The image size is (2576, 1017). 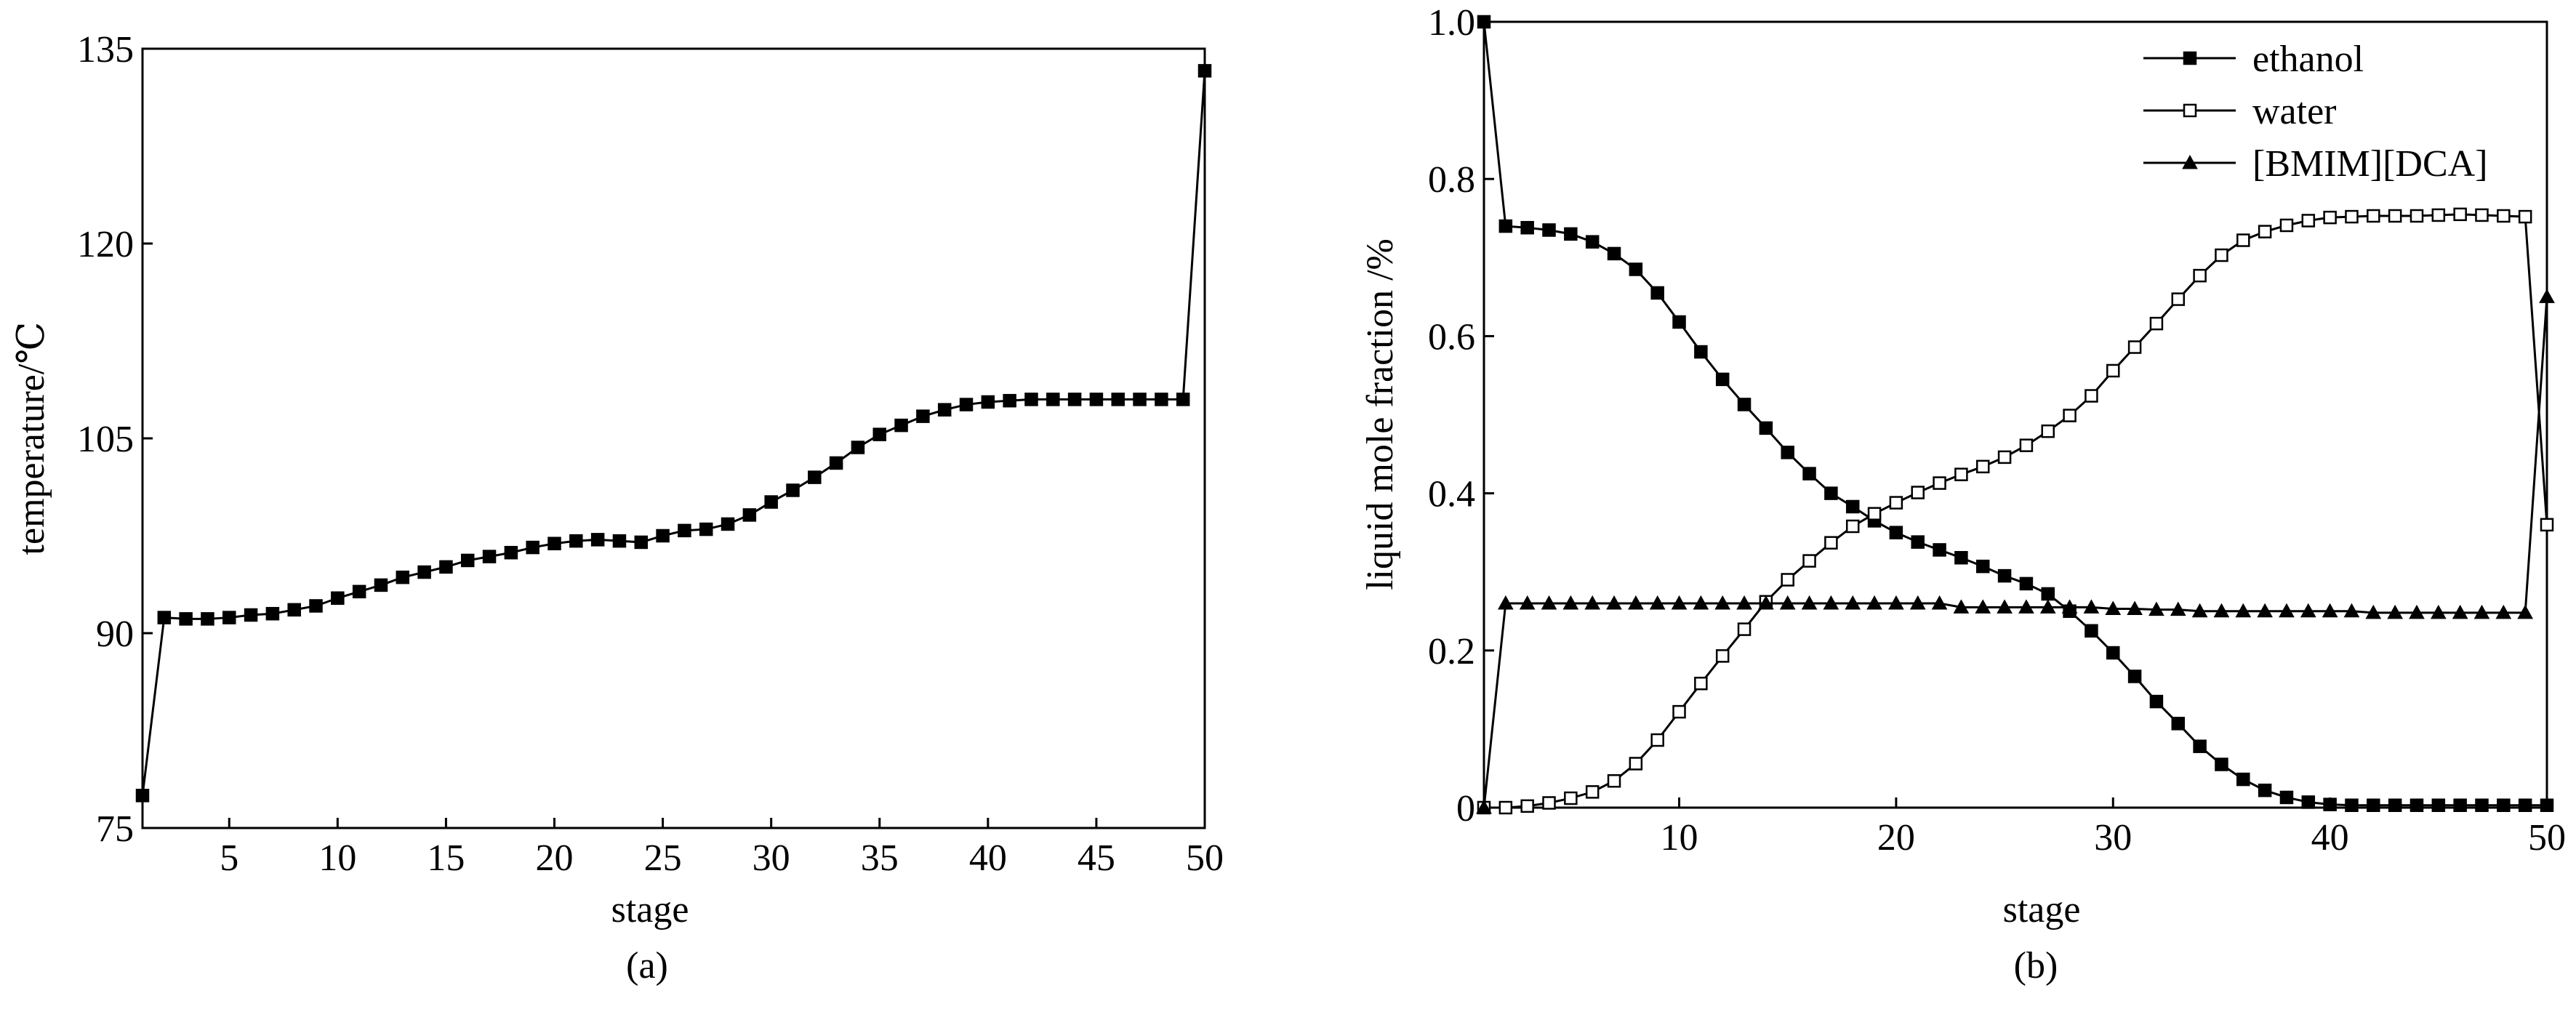 What do you see at coordinates (2190, 162) in the screenshot?
I see `legend-marker` at bounding box center [2190, 162].